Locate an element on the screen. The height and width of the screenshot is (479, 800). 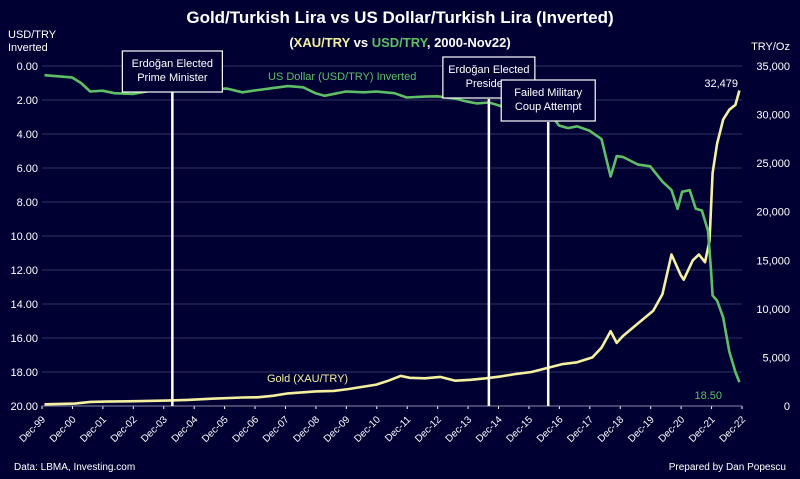
event-label: Failed Military is located at coordinates (548, 93).